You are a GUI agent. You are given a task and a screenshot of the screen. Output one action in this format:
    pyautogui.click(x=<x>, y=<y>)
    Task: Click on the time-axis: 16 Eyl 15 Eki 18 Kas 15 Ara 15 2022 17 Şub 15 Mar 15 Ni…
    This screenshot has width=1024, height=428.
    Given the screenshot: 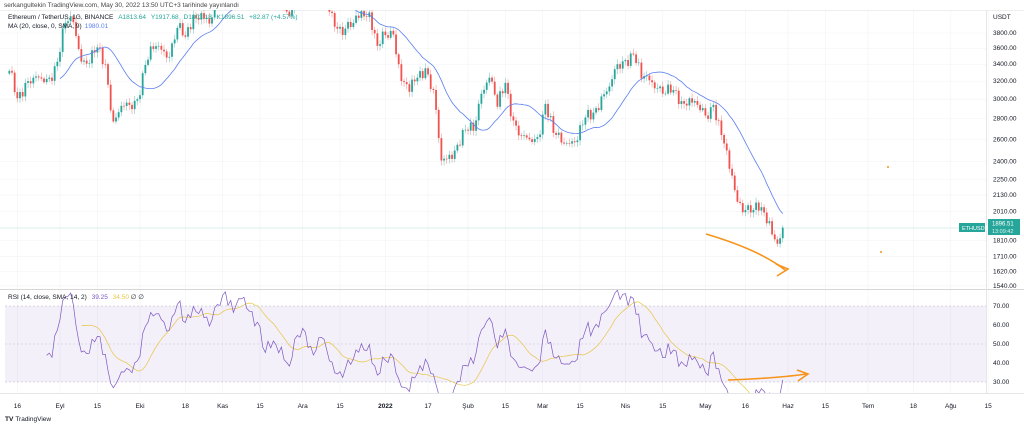 What is the action you would take?
    pyautogui.click(x=503, y=406)
    